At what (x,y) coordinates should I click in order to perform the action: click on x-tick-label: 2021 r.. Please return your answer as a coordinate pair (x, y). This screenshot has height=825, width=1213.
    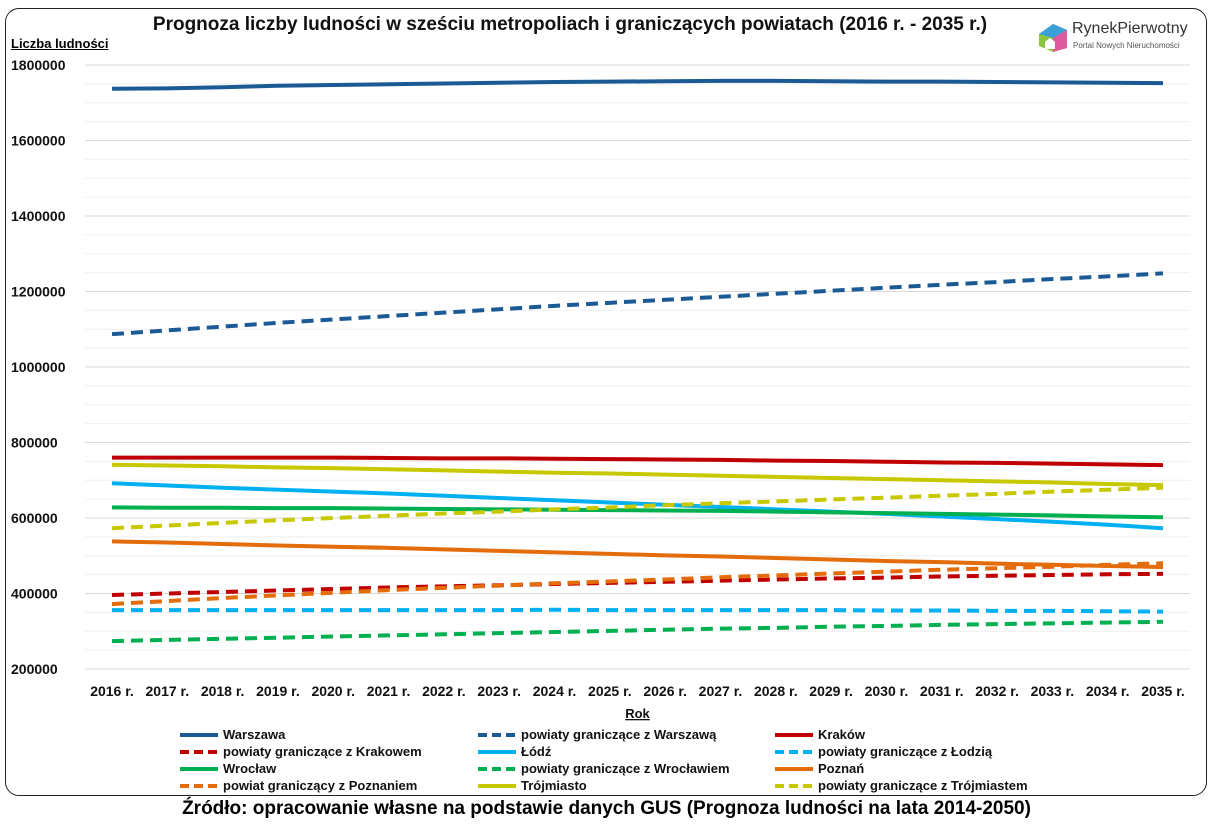
    Looking at the image, I should click on (389, 691).